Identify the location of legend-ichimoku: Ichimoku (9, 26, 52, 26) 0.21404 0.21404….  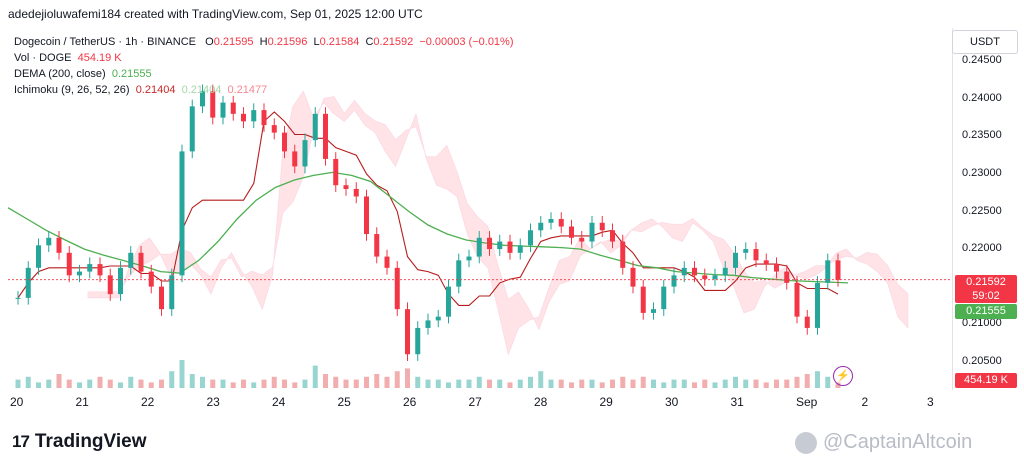
(264, 90).